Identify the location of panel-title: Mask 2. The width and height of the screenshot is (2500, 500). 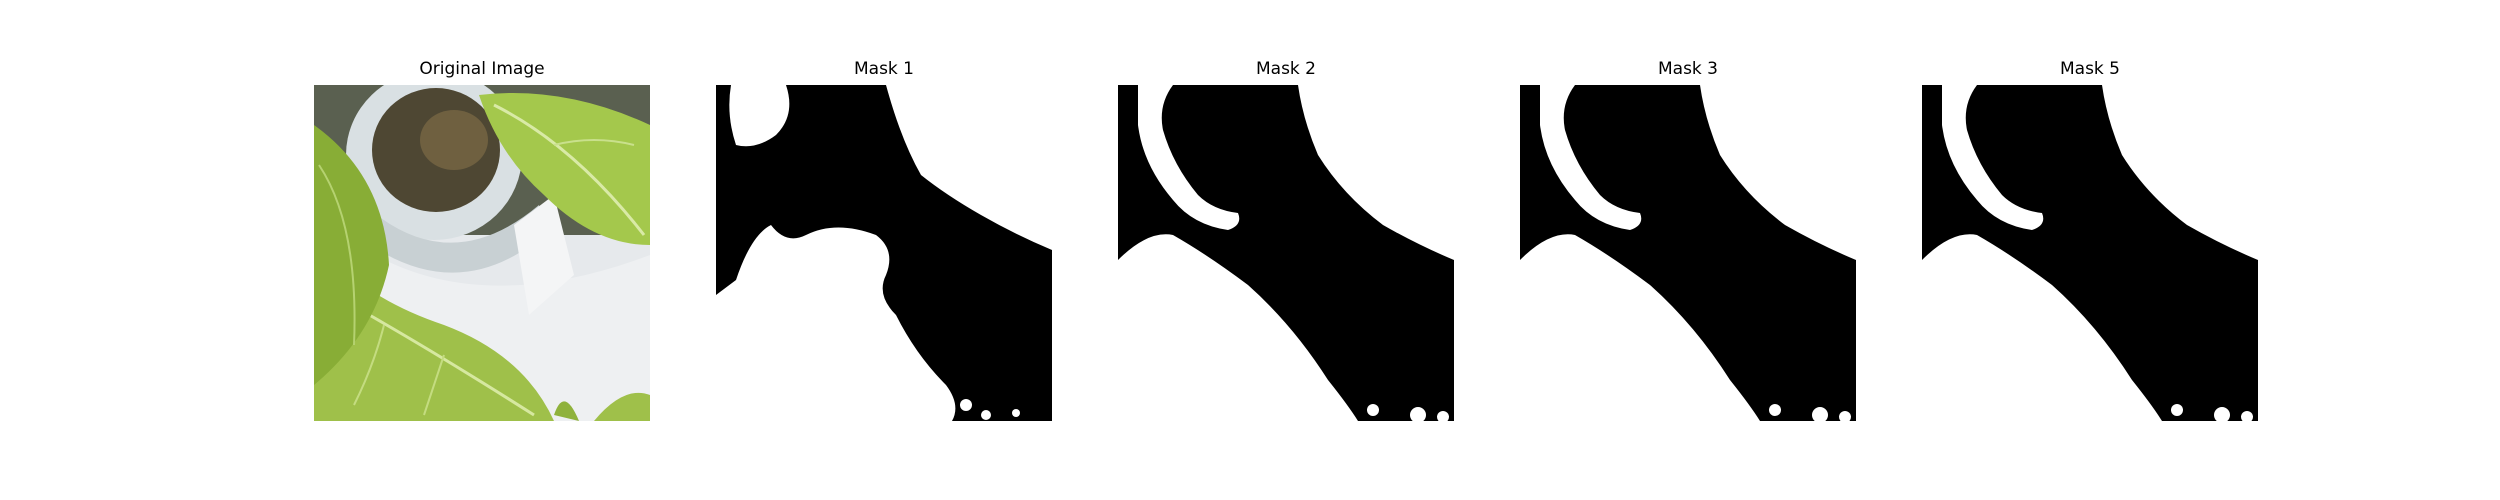
(1285, 69).